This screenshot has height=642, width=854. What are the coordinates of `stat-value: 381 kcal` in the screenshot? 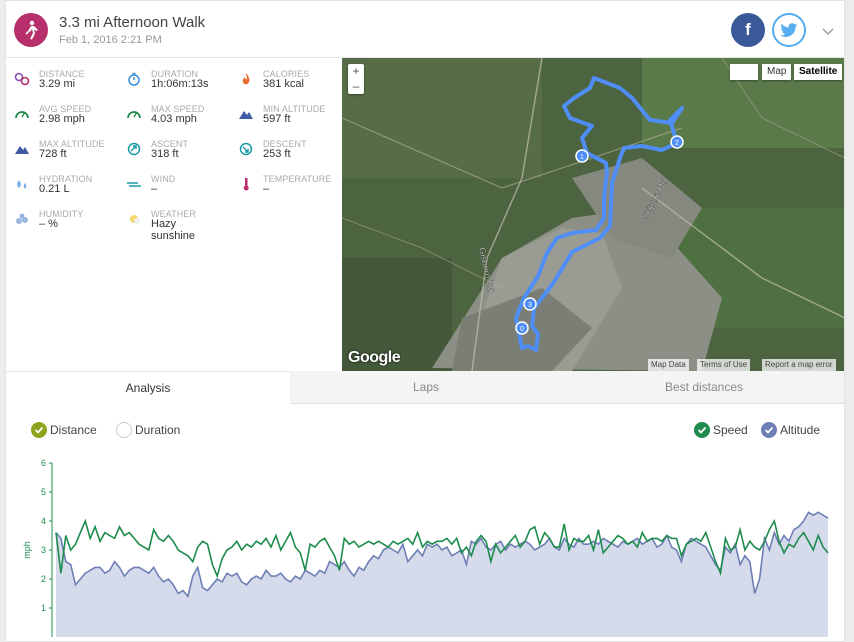 It's located at (283, 84).